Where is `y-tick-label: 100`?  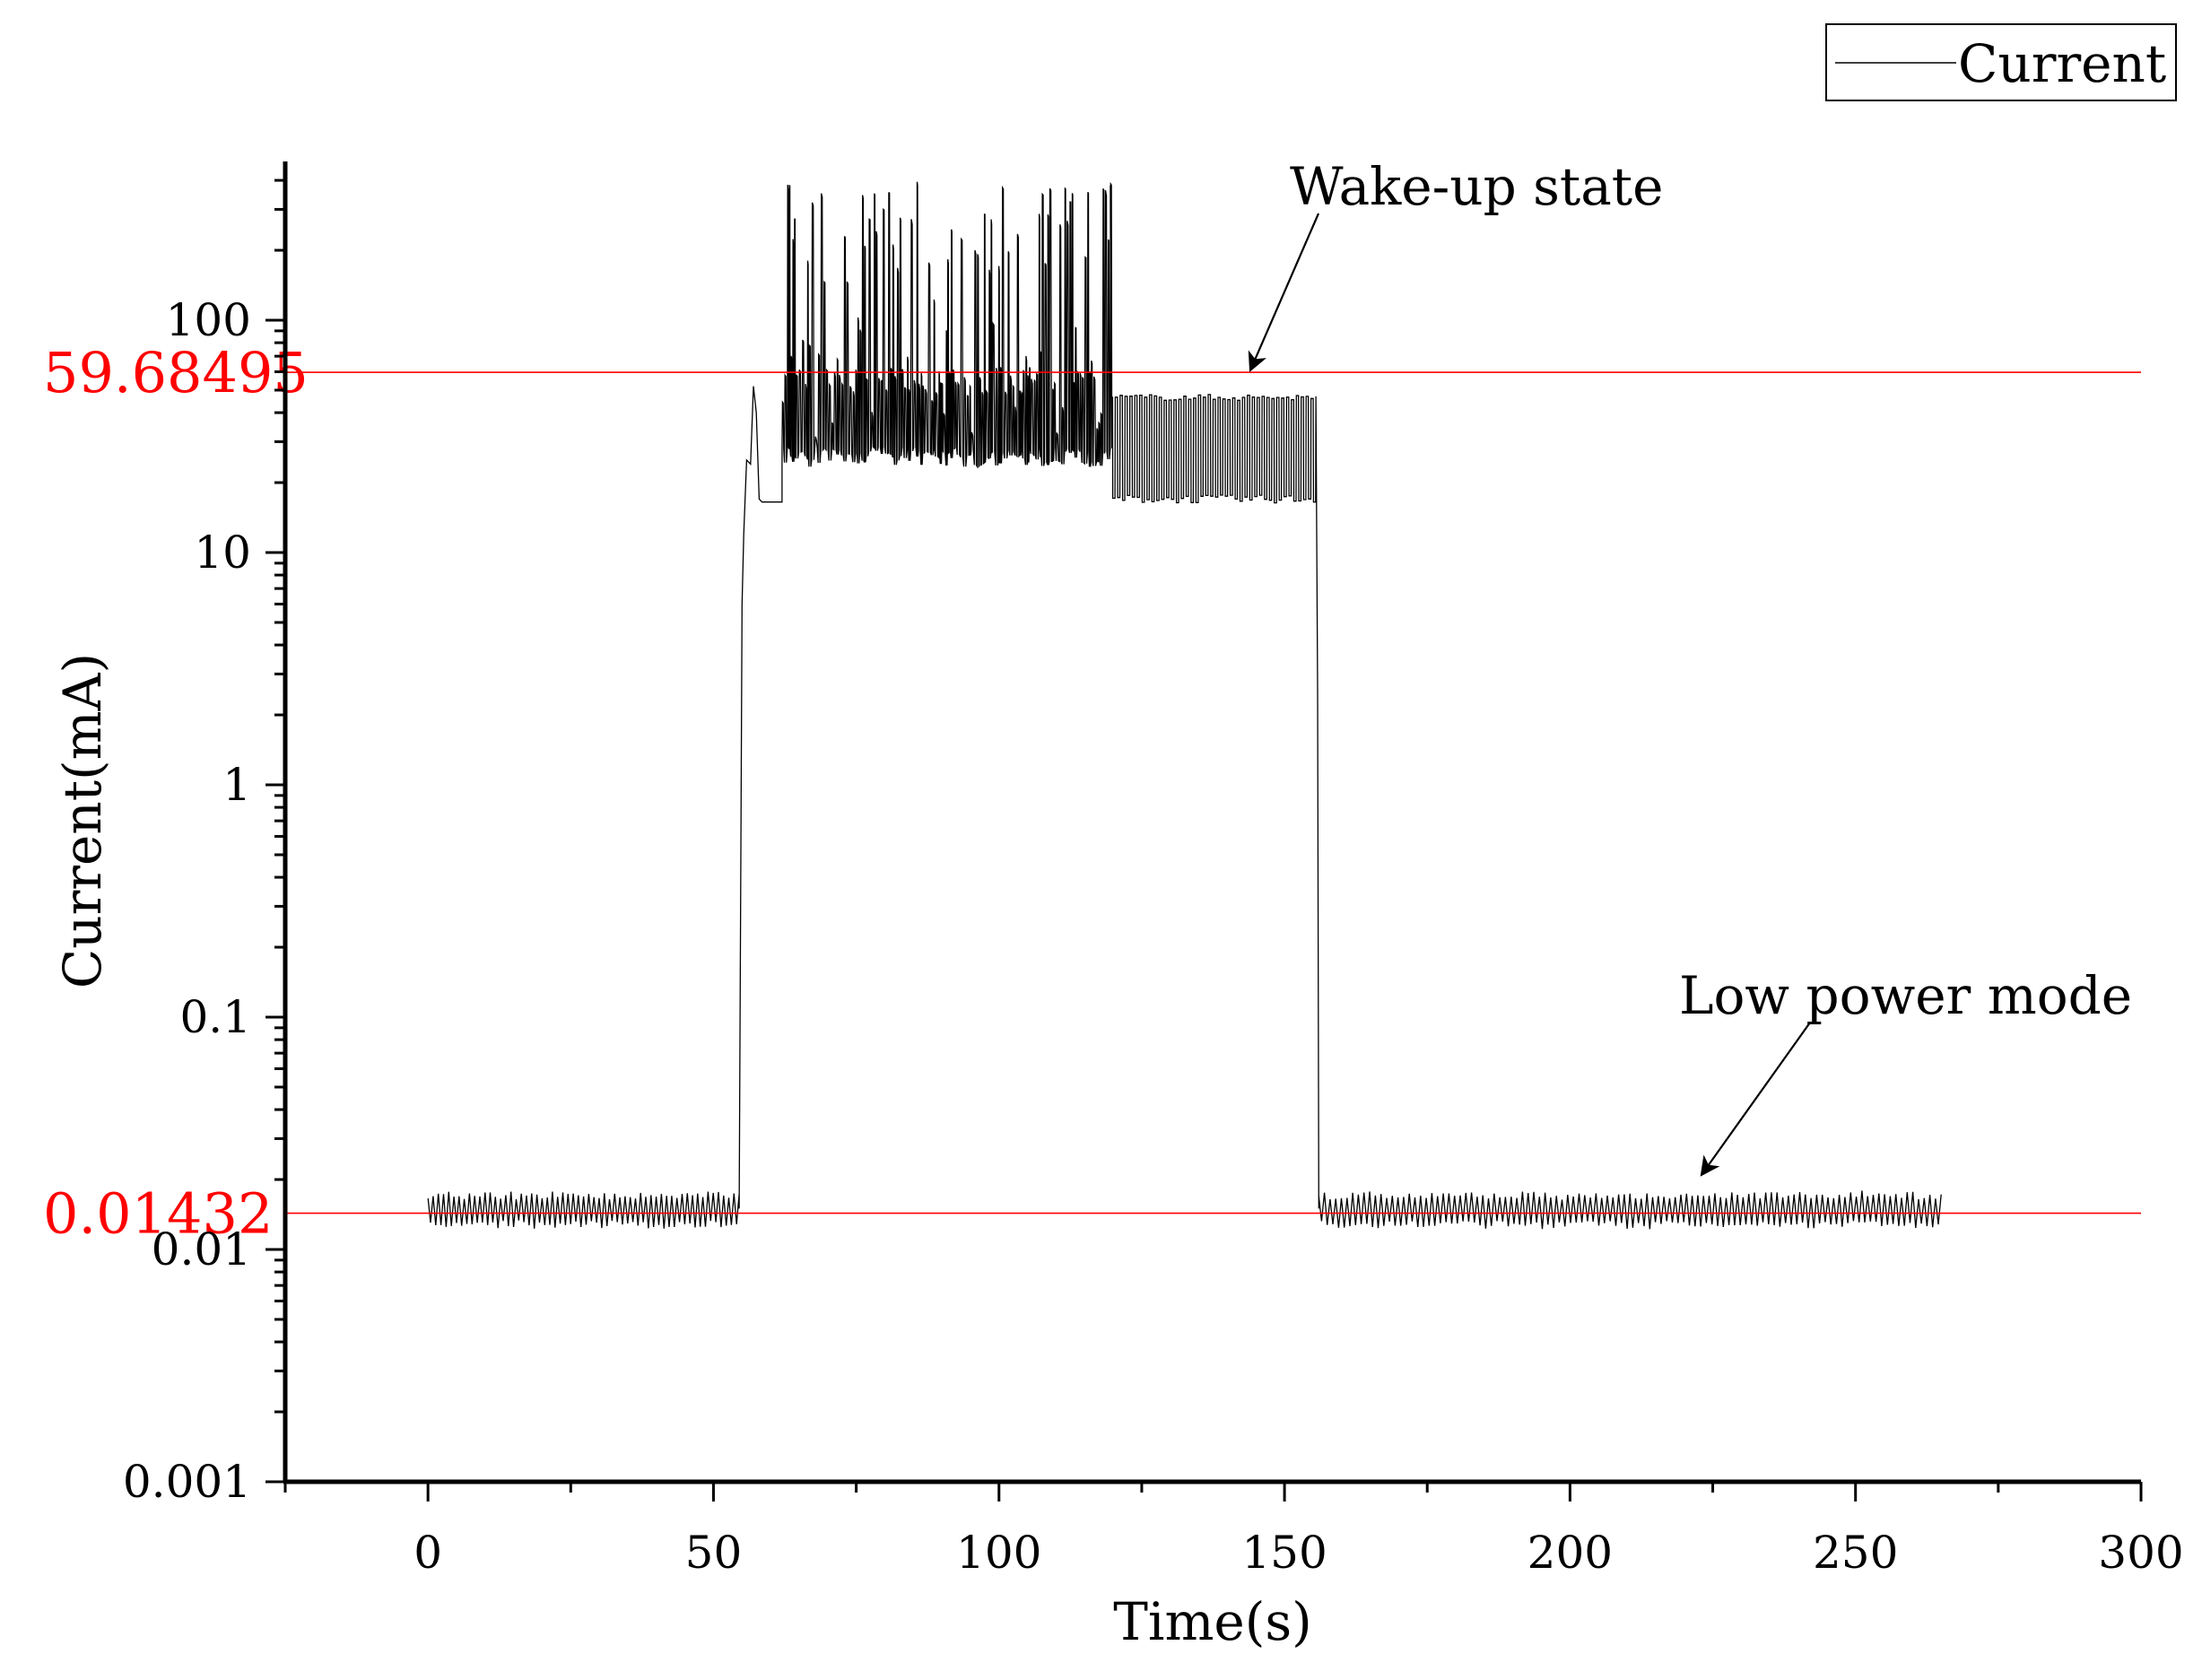 y-tick-label: 100 is located at coordinates (209, 320).